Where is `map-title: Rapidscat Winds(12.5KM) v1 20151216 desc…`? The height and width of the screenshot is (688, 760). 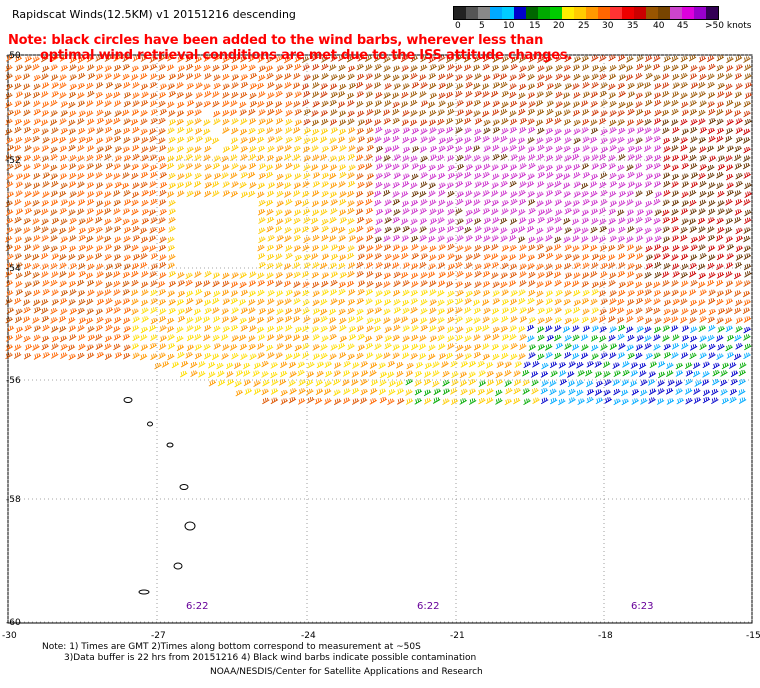
map-title: Rapidscat Winds(12.5KM) v1 20151216 desc… is located at coordinates (154, 14).